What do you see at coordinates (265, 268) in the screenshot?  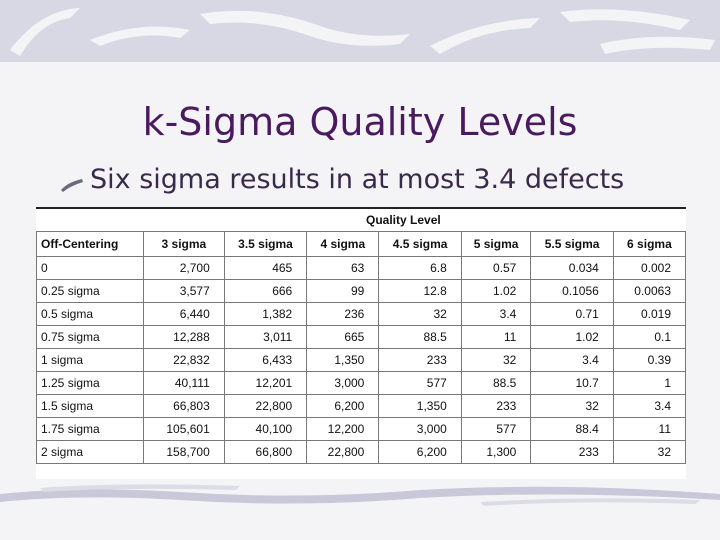 I see `table-cell: 465` at bounding box center [265, 268].